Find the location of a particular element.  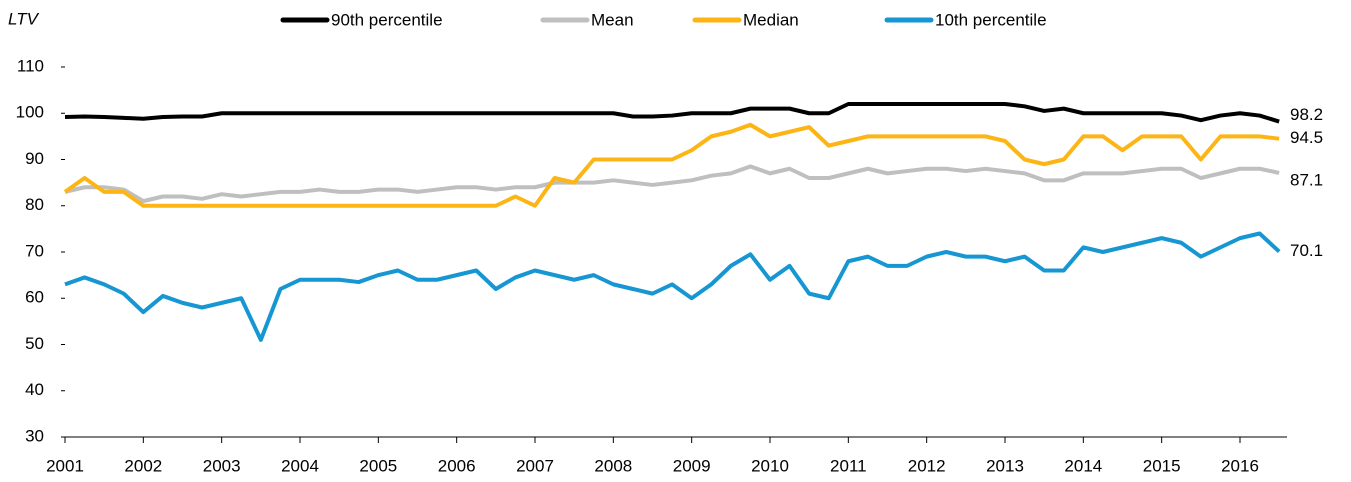

y-tick-label: 110 is located at coordinates (30, 65).